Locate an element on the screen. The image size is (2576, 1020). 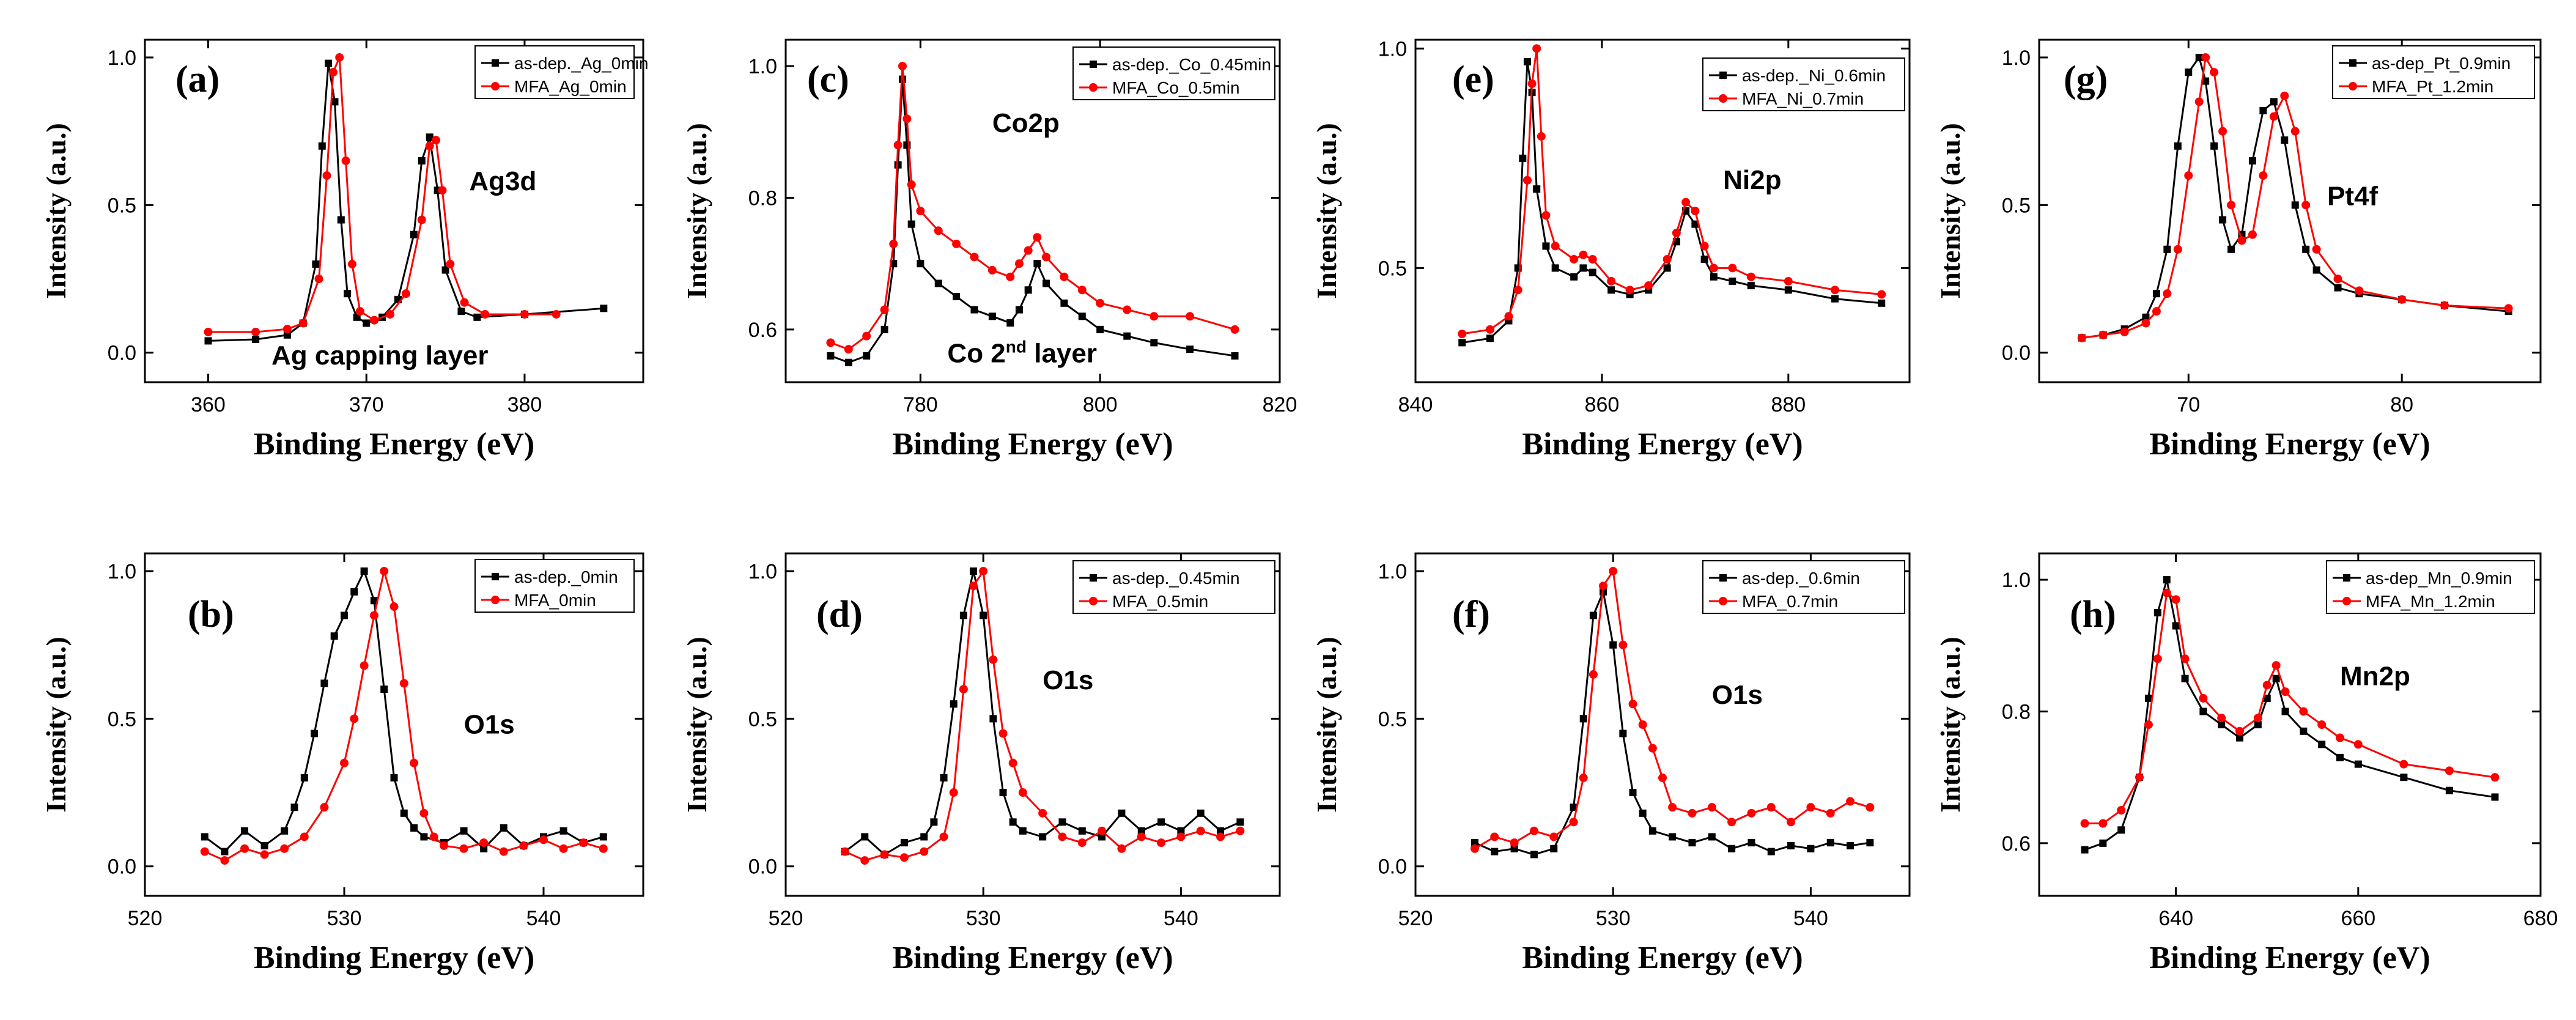
legend-entry: as-dep._0.6min is located at coordinates (1801, 578).